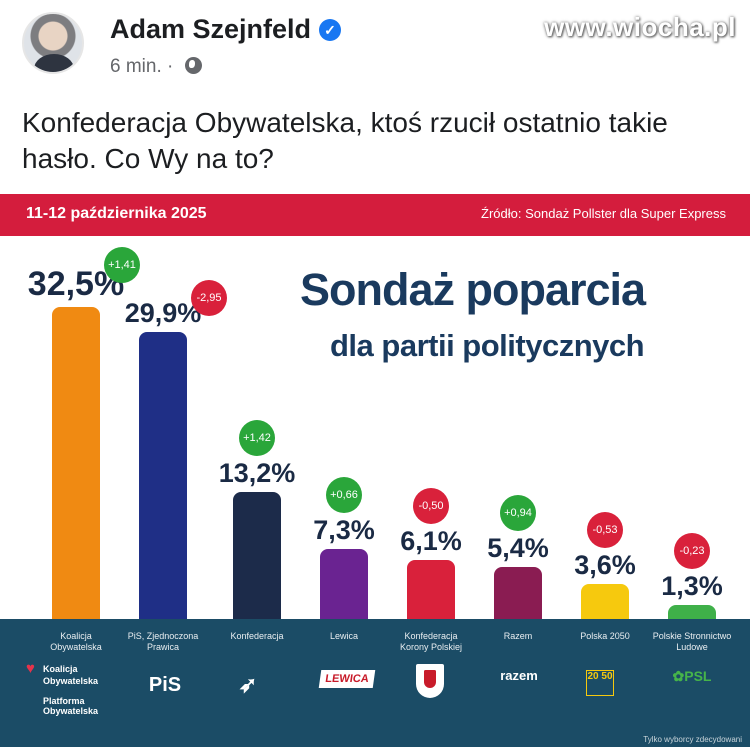 The width and height of the screenshot is (750, 747). I want to click on value-label-3: 13,2%, so click(257, 473).